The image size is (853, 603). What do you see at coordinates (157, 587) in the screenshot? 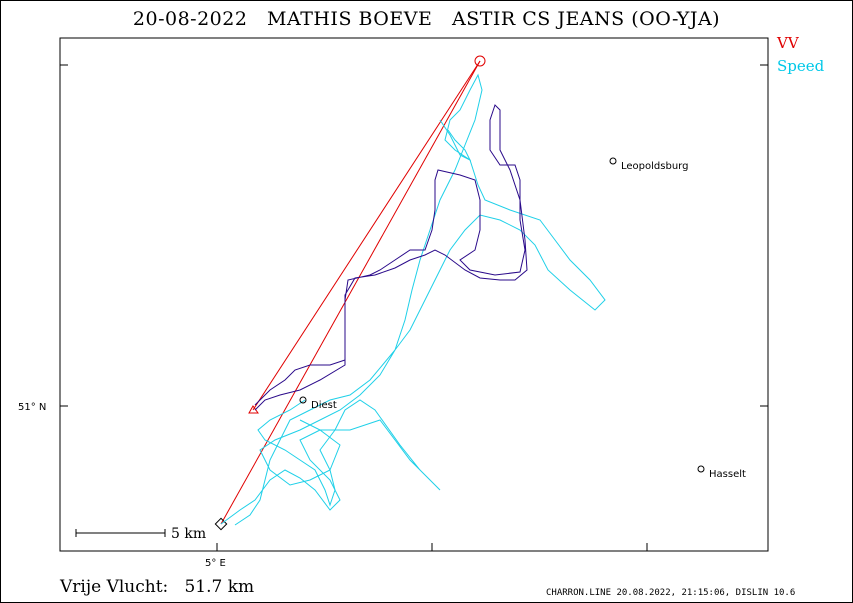
I see `free-flight-distance: Vrije Vlucht: 51.7 km` at bounding box center [157, 587].